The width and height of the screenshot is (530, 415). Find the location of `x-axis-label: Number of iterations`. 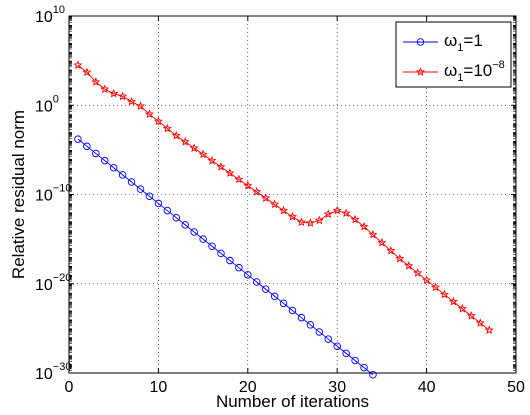

x-axis-label: Number of iterations is located at coordinates (292, 401).